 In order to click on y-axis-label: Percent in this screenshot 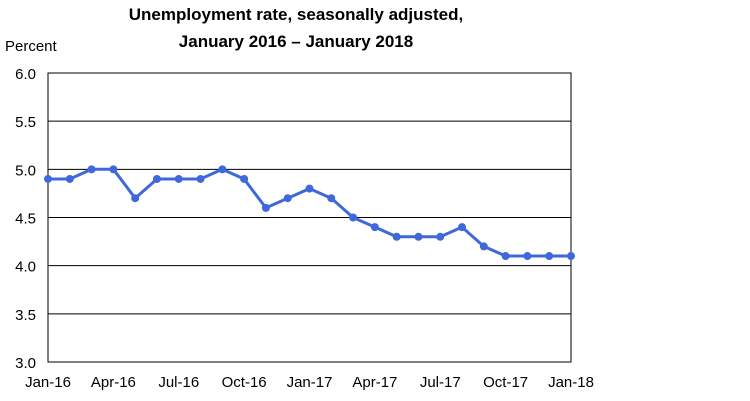, I will do `click(31, 46)`.